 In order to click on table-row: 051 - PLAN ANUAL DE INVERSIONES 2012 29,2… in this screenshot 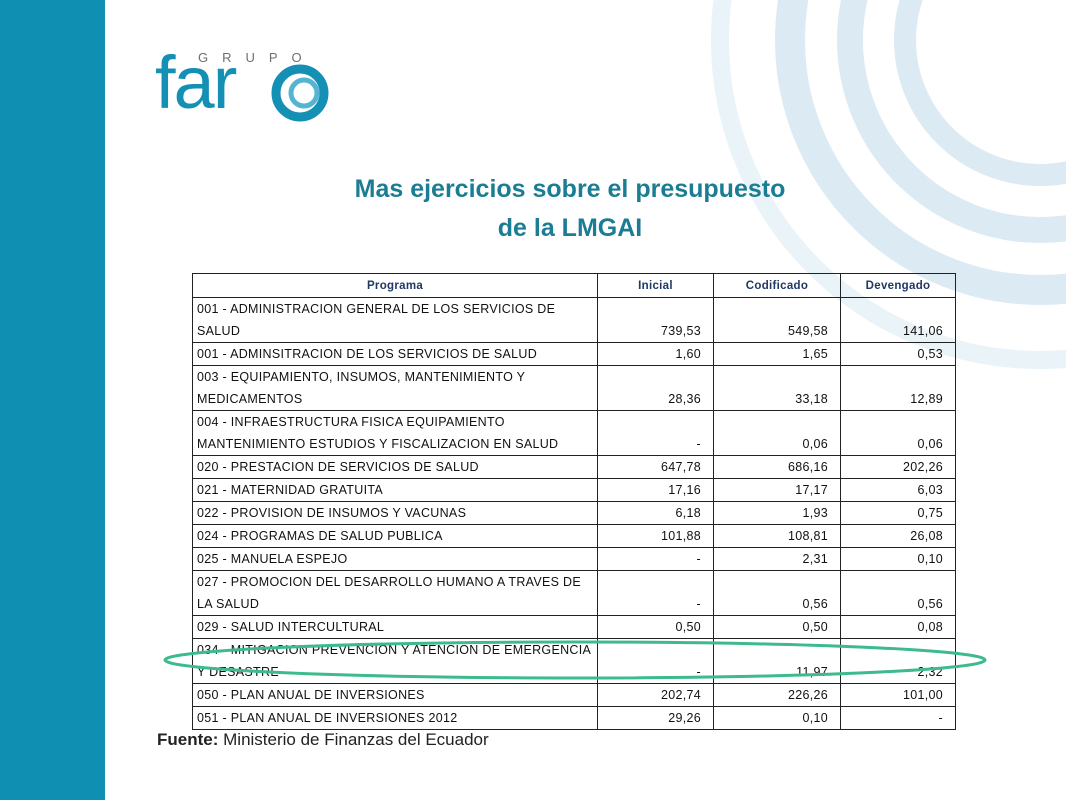, I will do `click(574, 718)`.